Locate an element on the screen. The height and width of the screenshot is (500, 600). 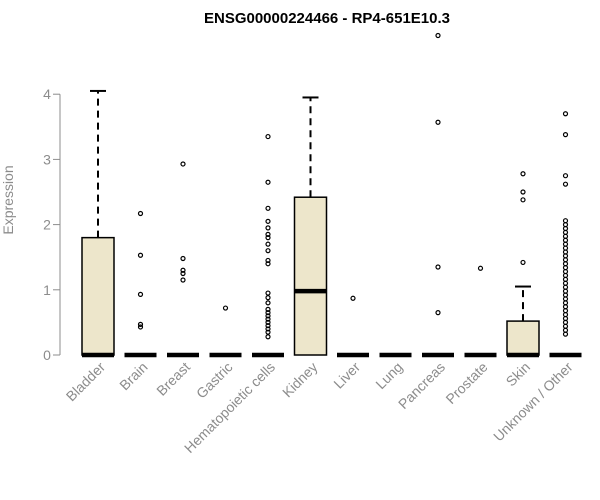
y-axis-label: Expression is located at coordinates (8, 199).